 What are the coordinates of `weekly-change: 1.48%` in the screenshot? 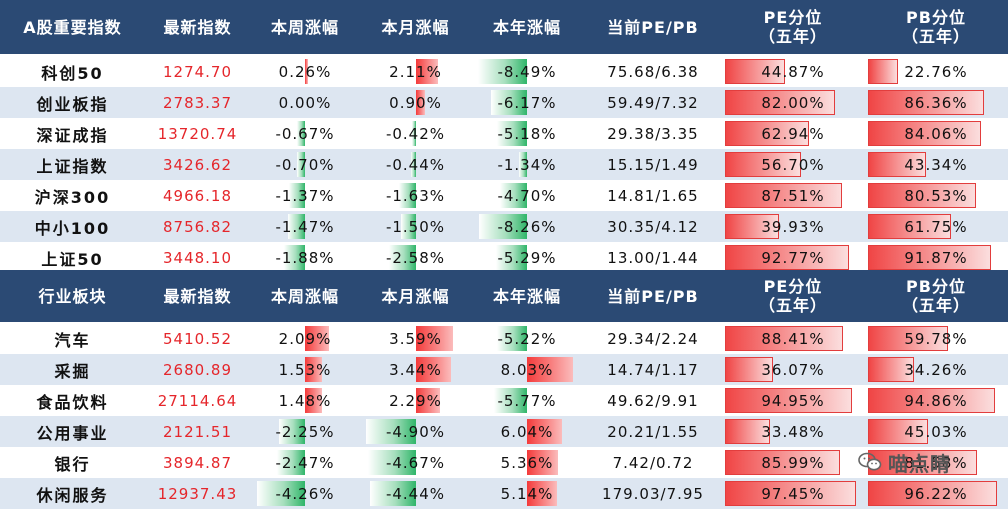 It's located at (305, 400).